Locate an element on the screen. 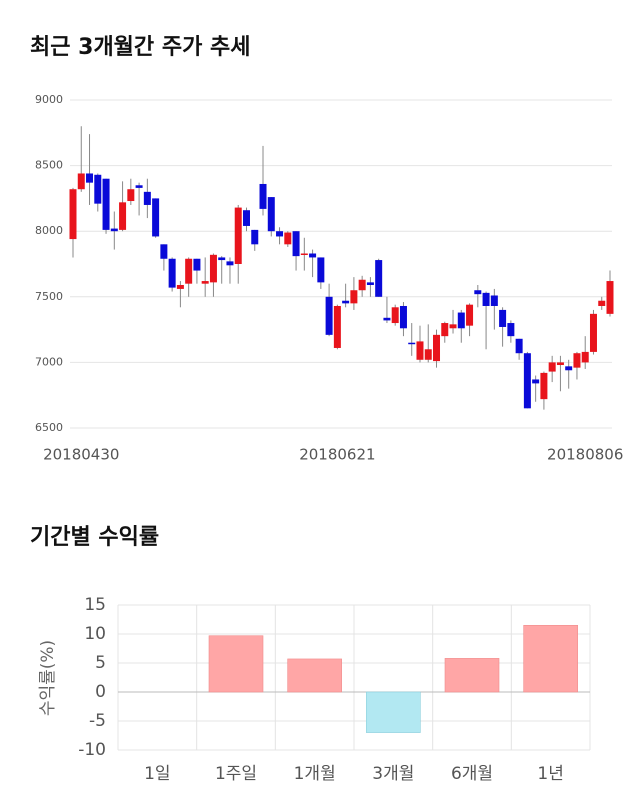 Image resolution: width=640 pixels, height=810 pixels. x-tick-label: 1개월 is located at coordinates (315, 774).